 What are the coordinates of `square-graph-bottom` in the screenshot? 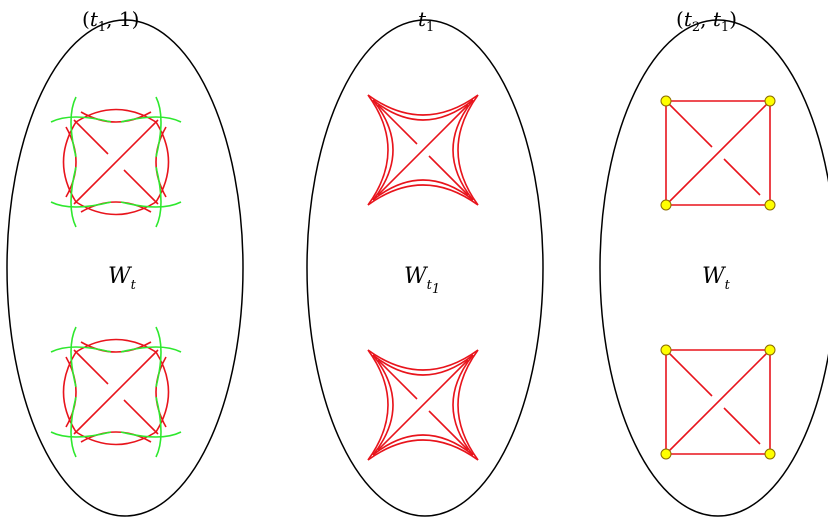 It's located at (718, 402).